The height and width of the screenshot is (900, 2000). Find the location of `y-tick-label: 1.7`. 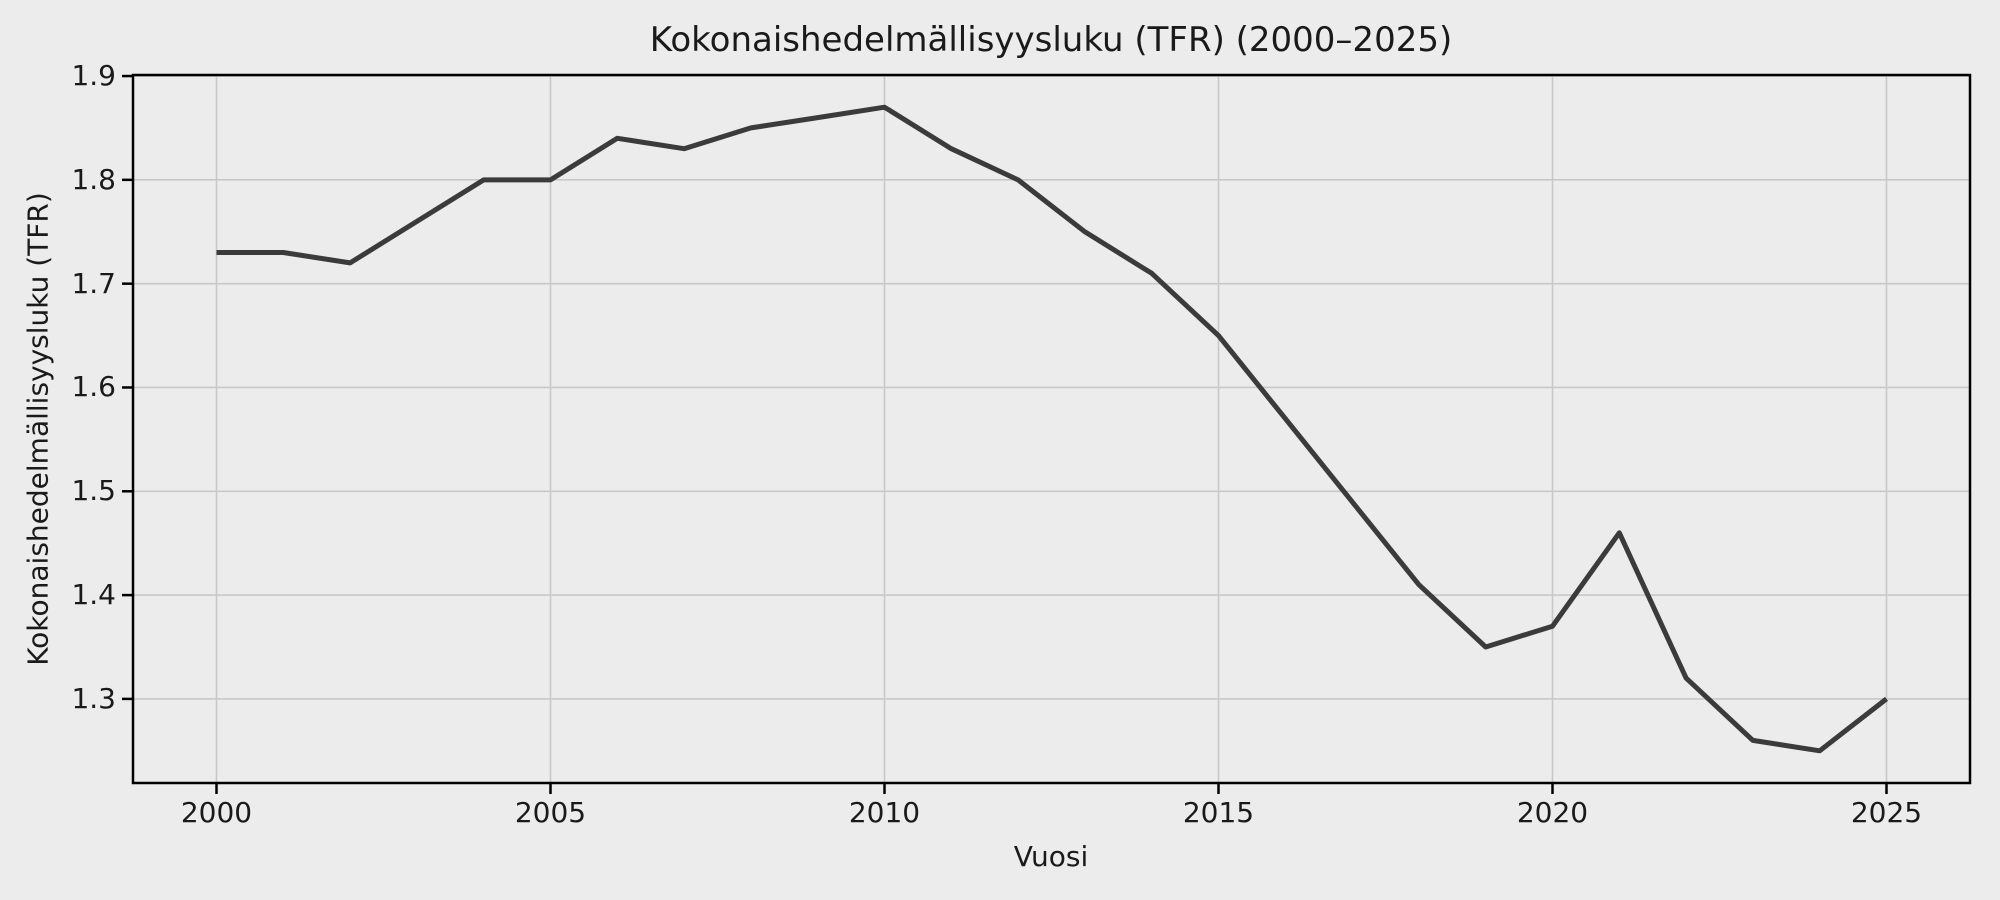

y-tick-label: 1.7 is located at coordinates (93, 283).